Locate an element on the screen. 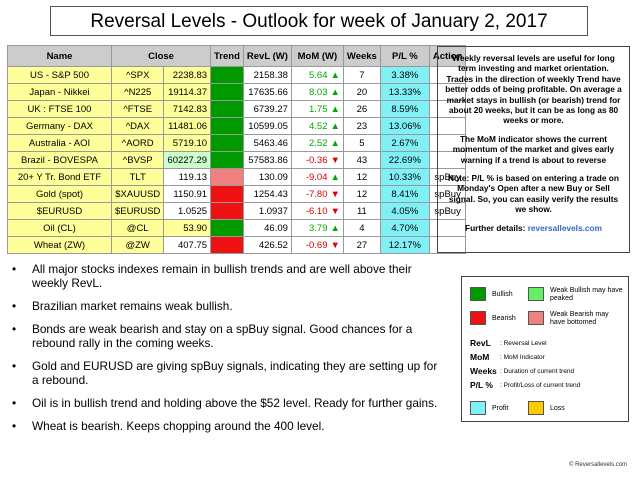 The width and height of the screenshot is (638, 479). row-close: 19114.37 is located at coordinates (187, 92).